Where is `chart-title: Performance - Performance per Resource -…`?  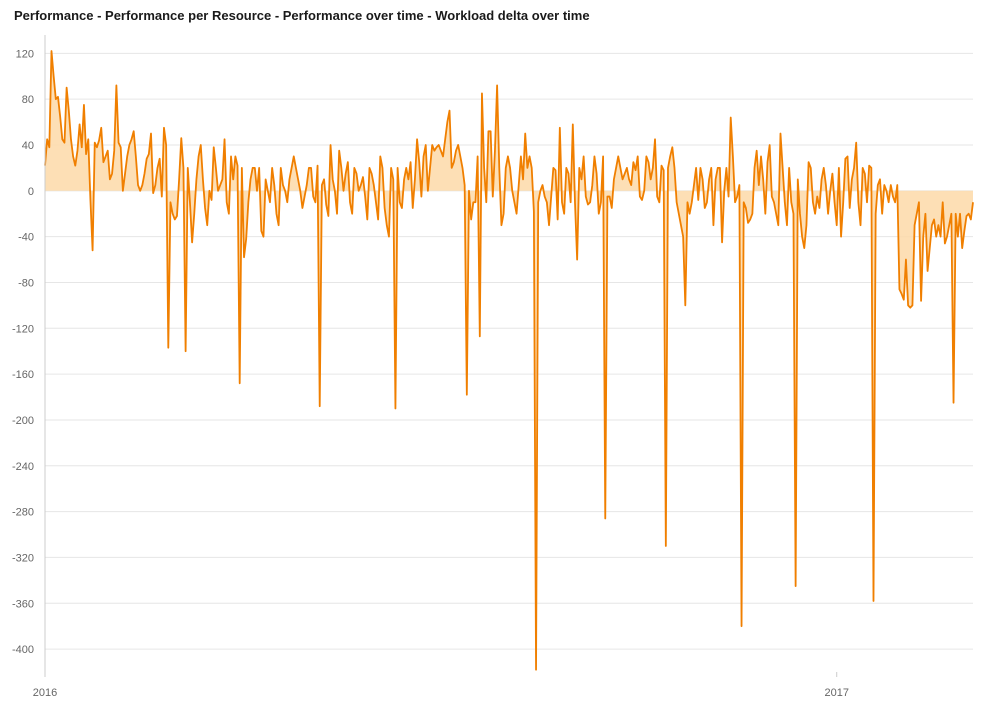
chart-title: Performance - Performance per Resource -… is located at coordinates (302, 15).